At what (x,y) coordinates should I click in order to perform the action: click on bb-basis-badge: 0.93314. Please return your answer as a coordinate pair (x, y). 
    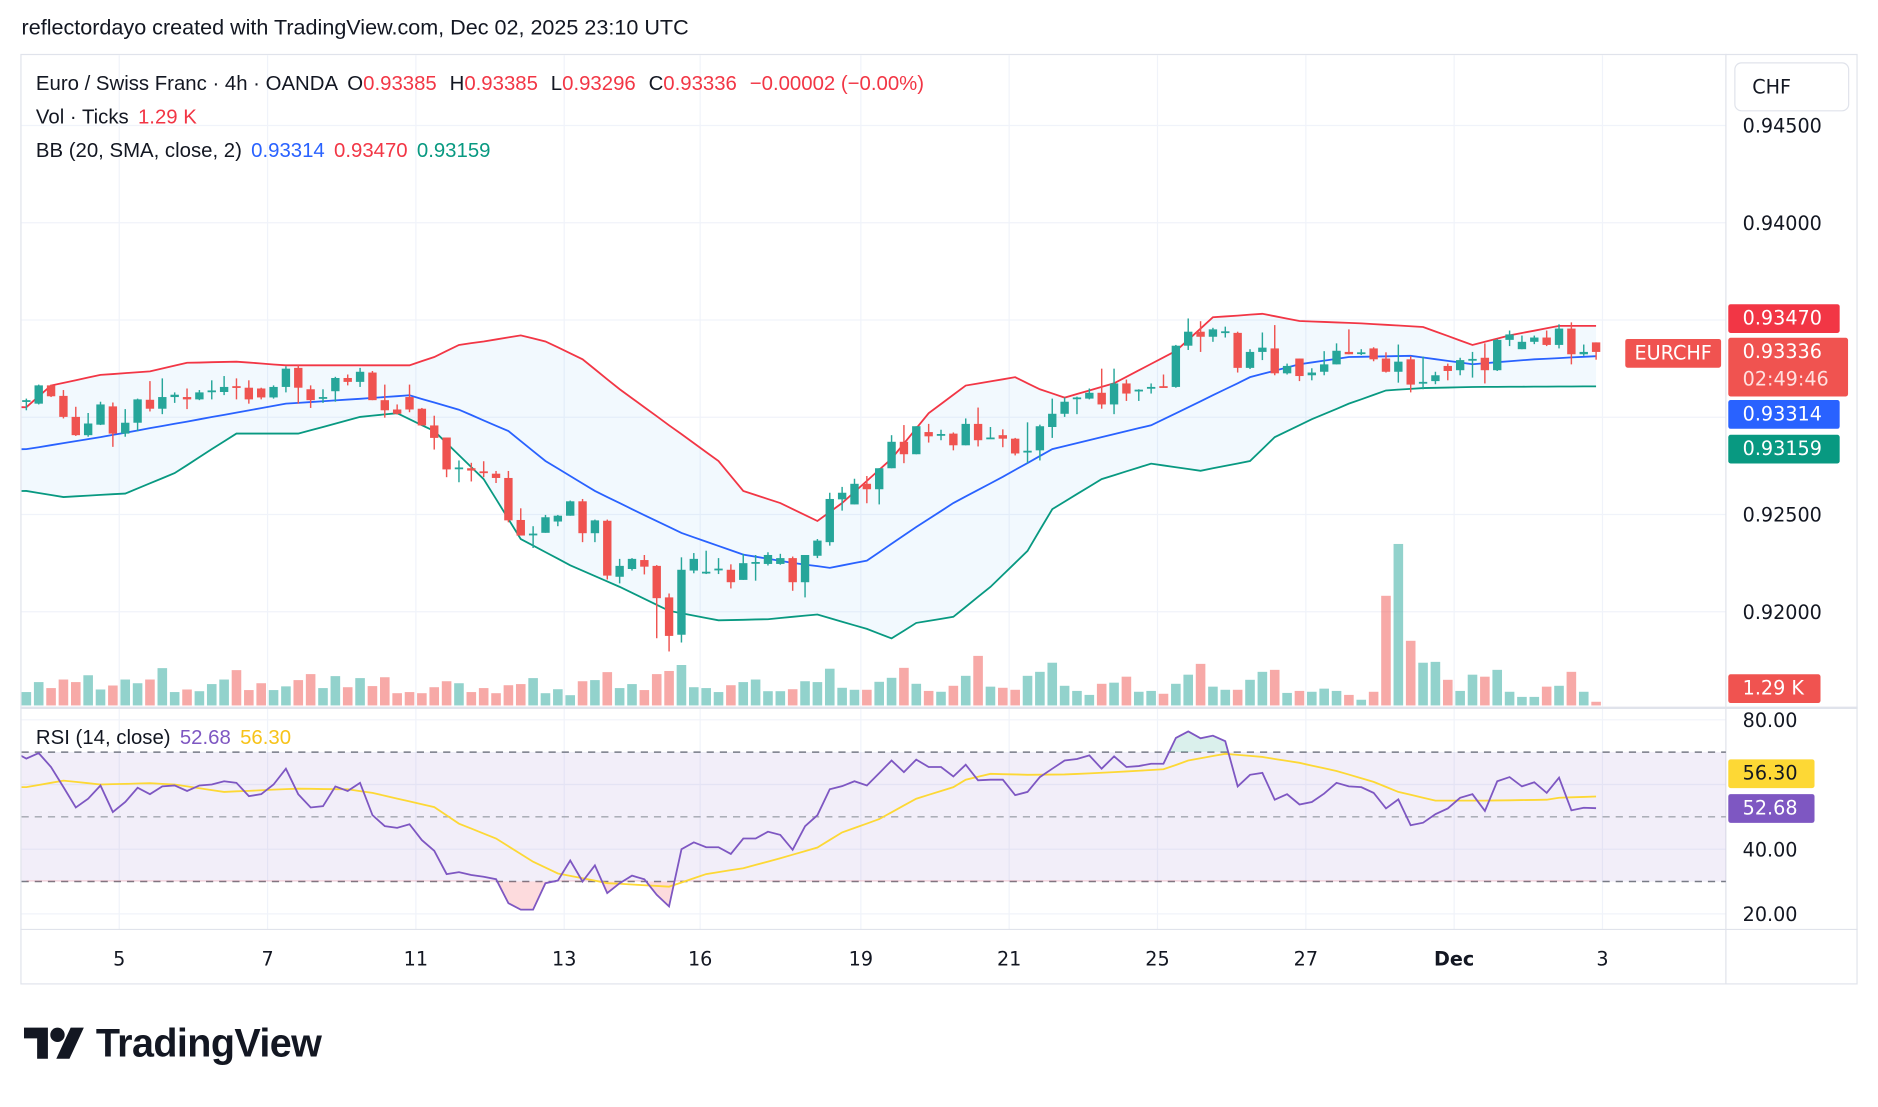
    Looking at the image, I should click on (1784, 414).